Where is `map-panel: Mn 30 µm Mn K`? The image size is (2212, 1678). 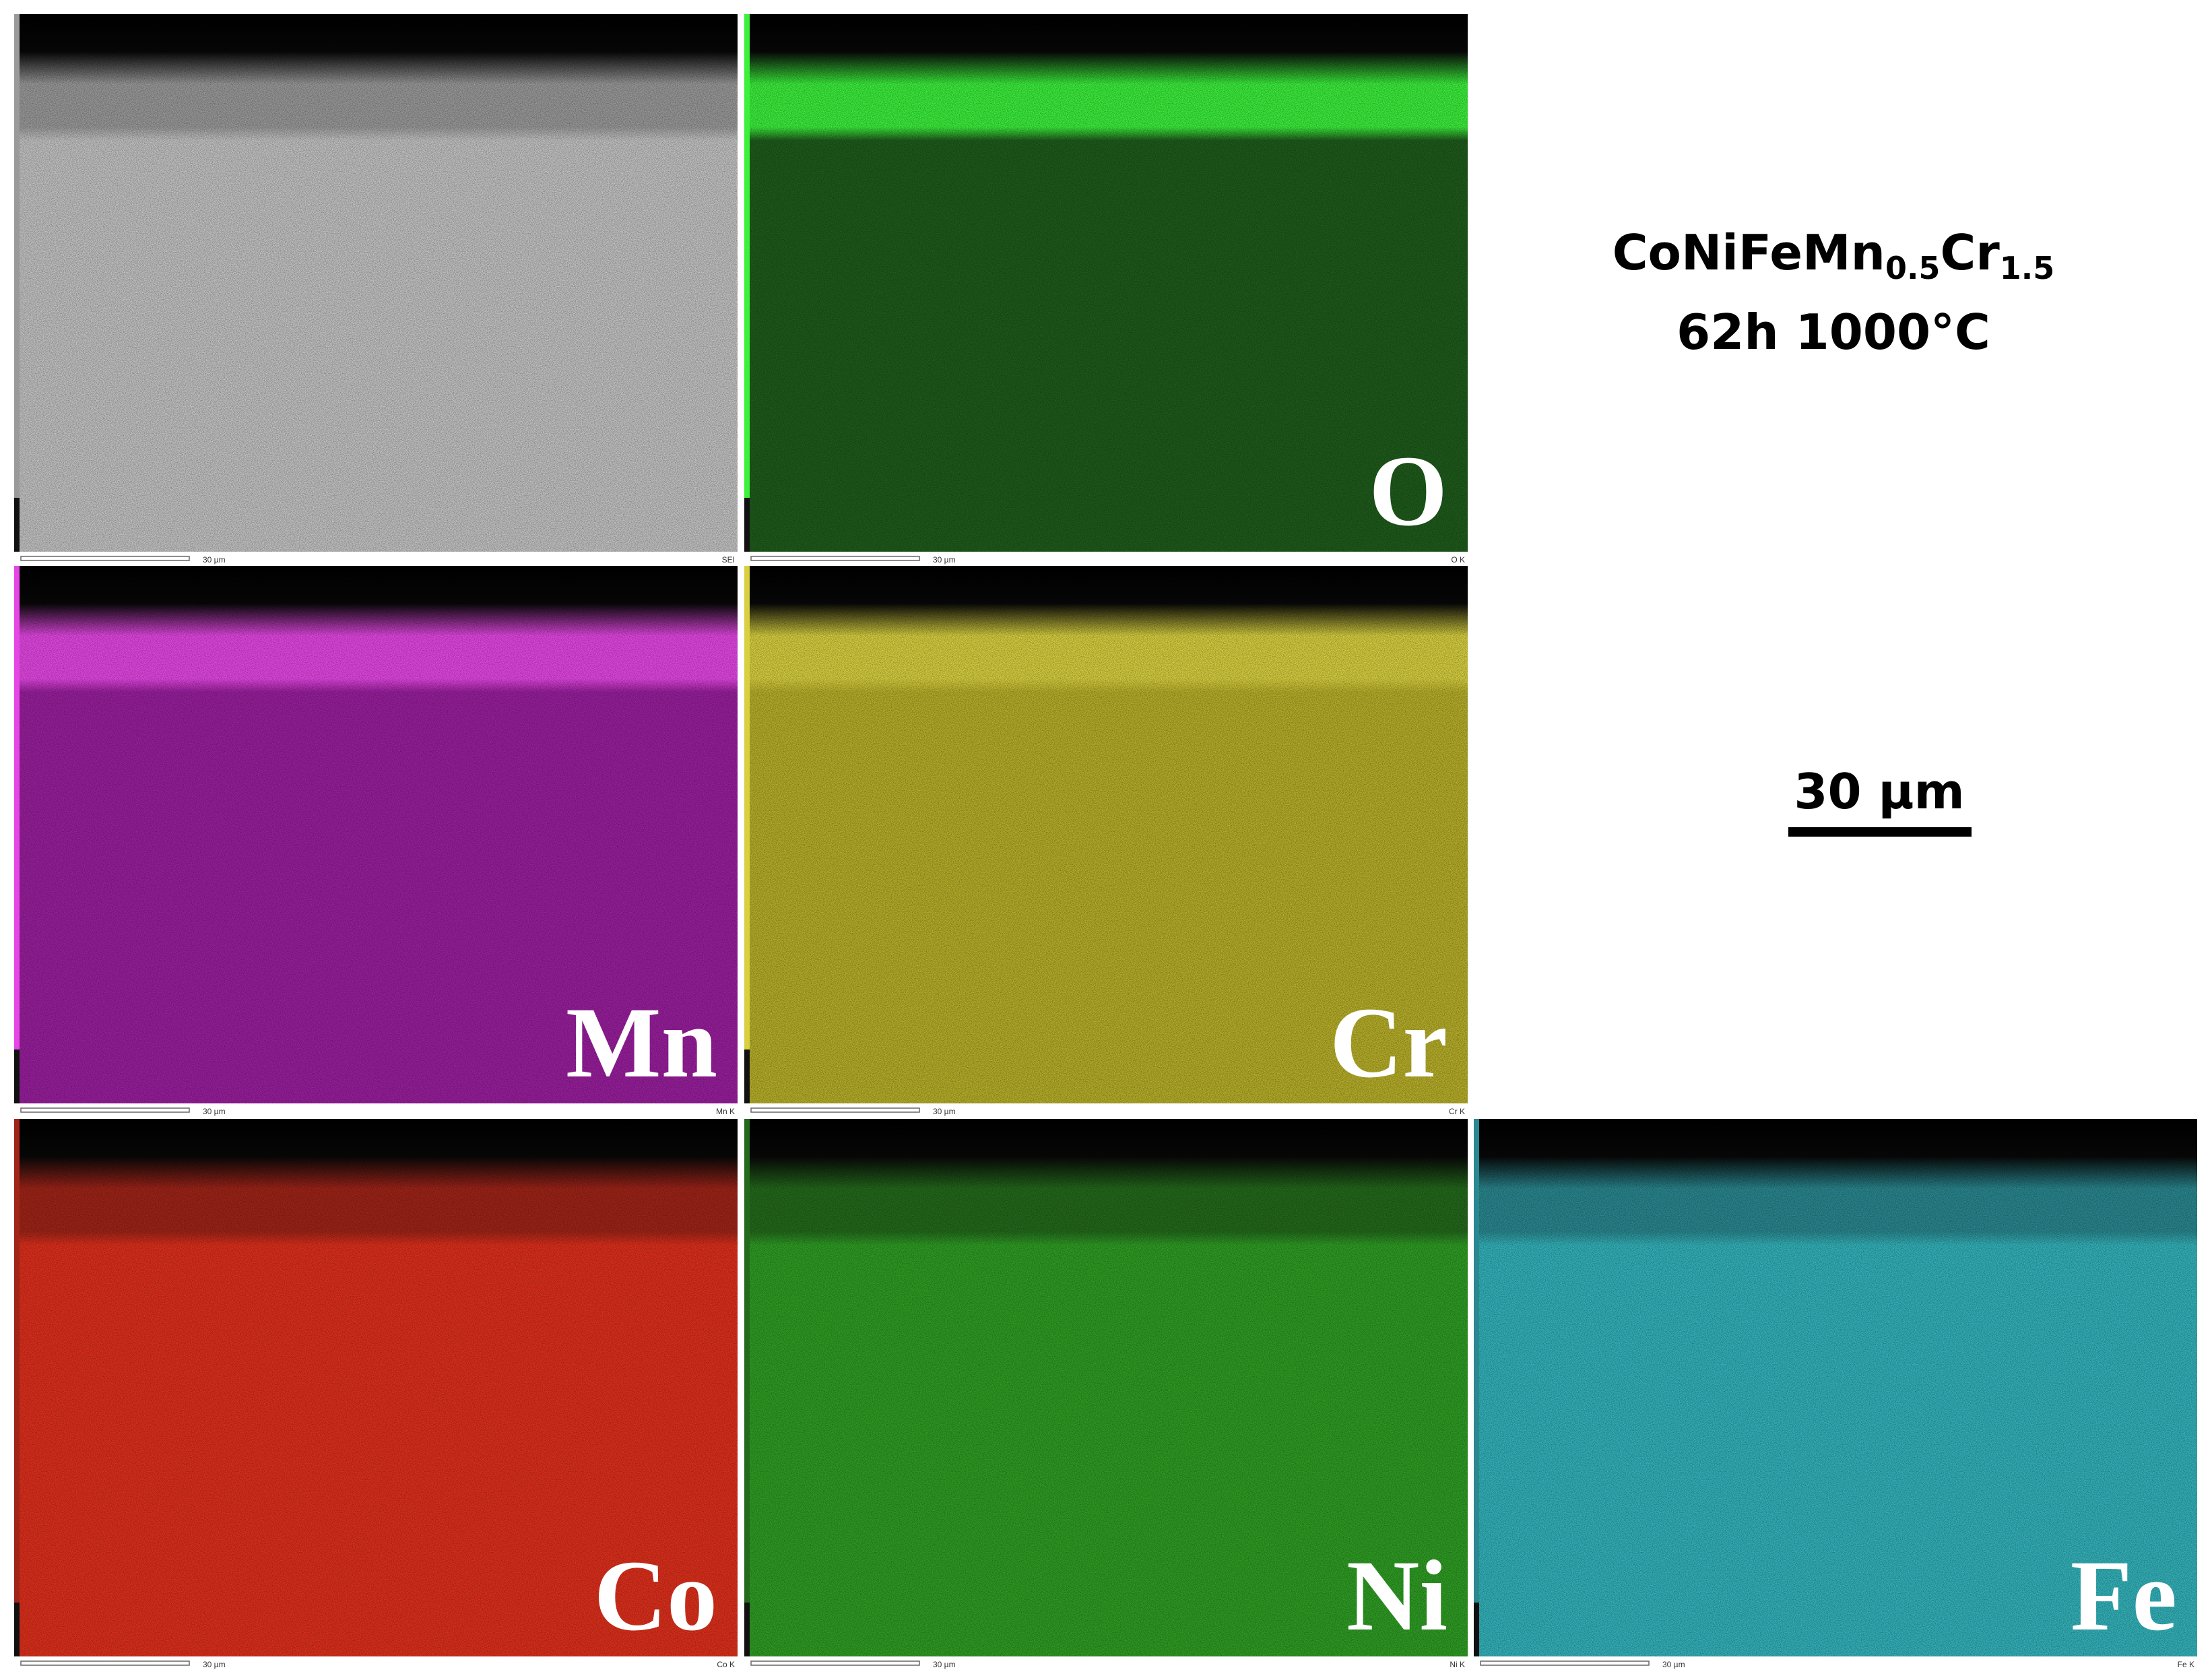
map-panel: Mn 30 µm Mn K is located at coordinates (376, 841).